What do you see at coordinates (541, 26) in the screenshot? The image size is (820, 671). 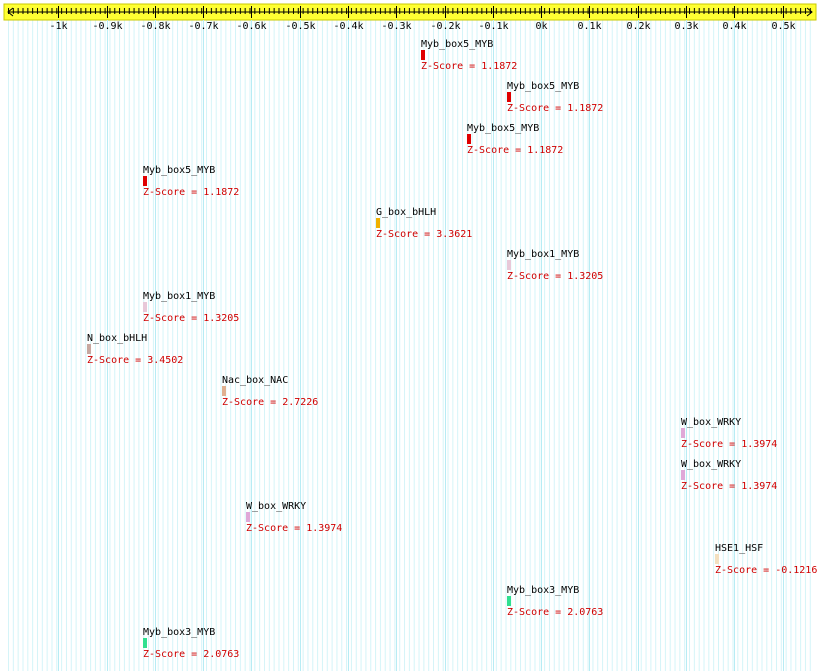 I see `x-tick-label: 0k` at bounding box center [541, 26].